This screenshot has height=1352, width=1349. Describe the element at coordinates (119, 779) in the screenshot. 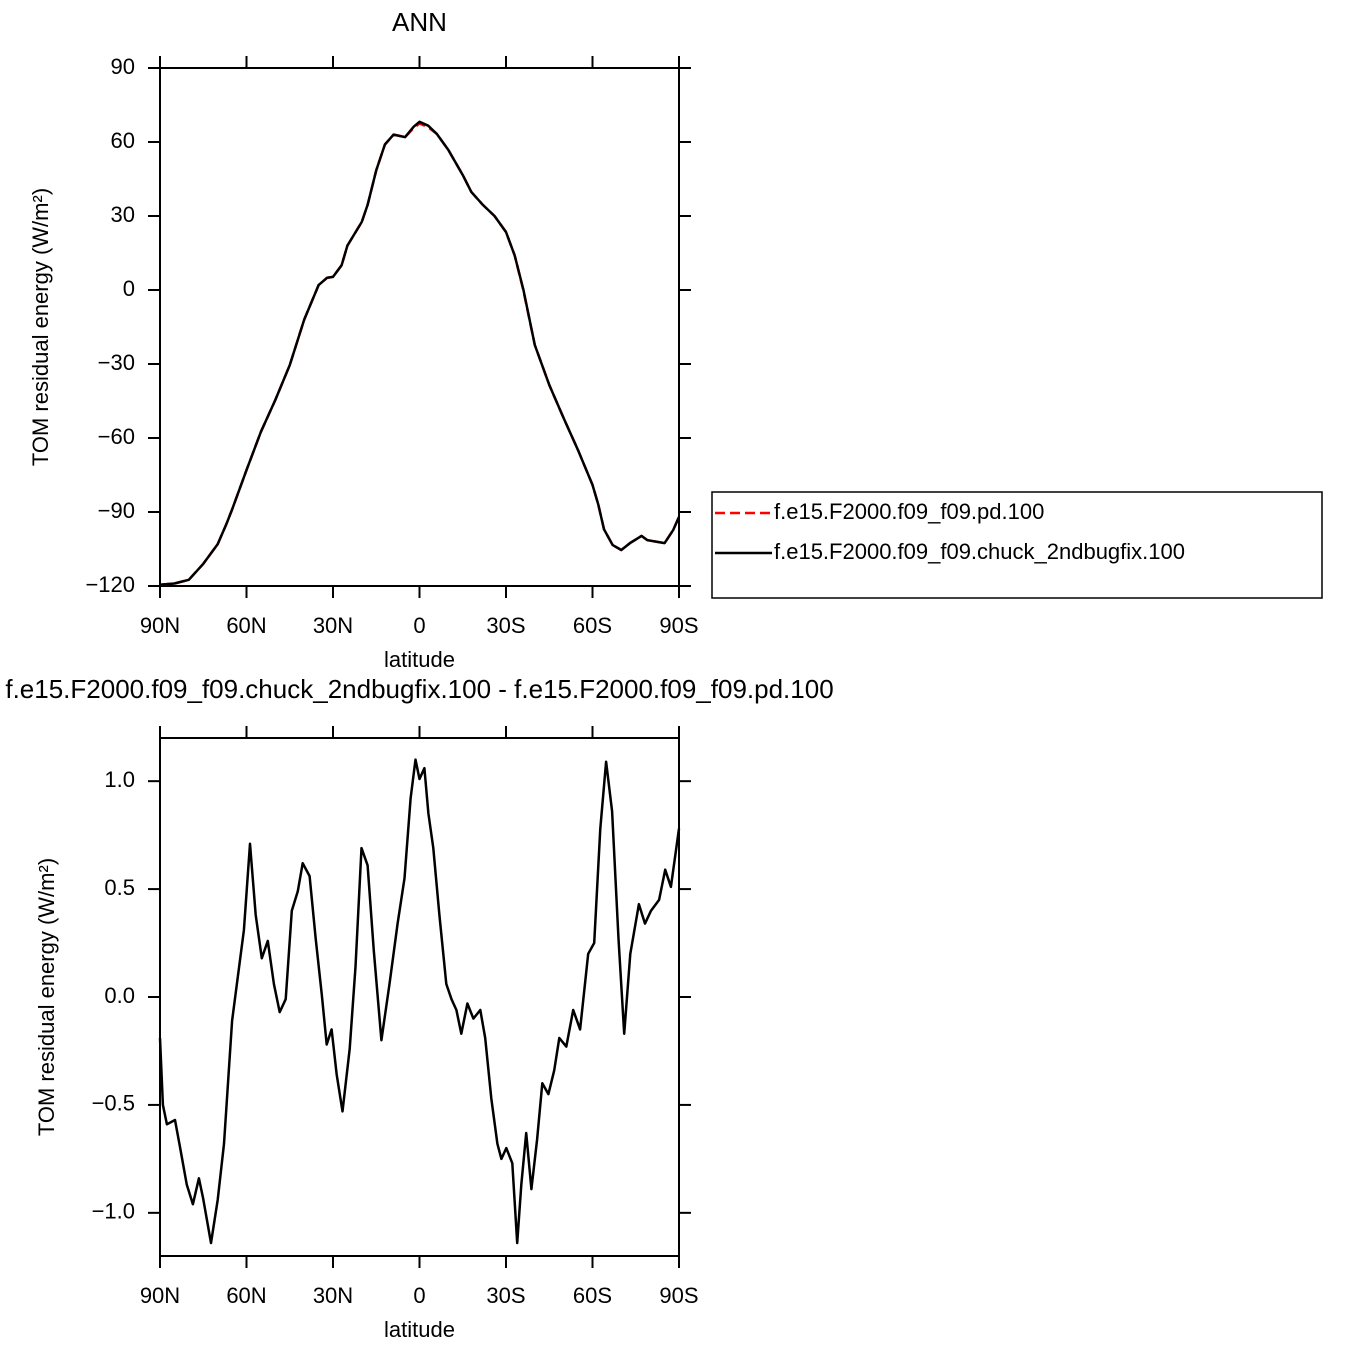

I see `y-tick-label: 1.0` at that location.